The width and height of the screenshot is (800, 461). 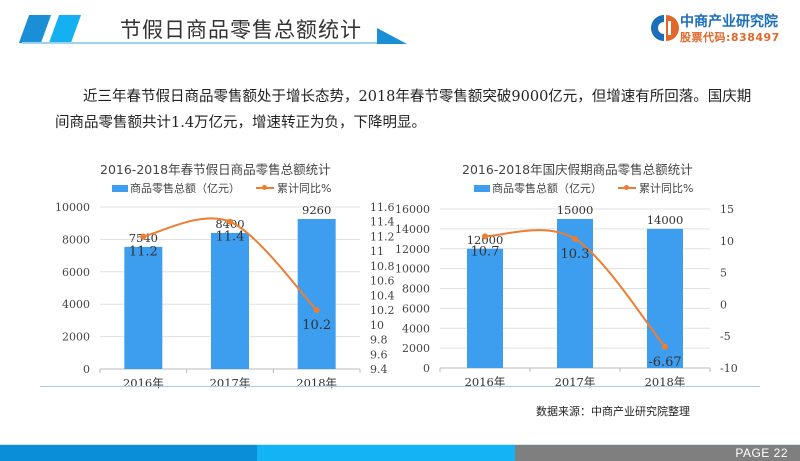 I want to click on section-divider, so click(x=400, y=386).